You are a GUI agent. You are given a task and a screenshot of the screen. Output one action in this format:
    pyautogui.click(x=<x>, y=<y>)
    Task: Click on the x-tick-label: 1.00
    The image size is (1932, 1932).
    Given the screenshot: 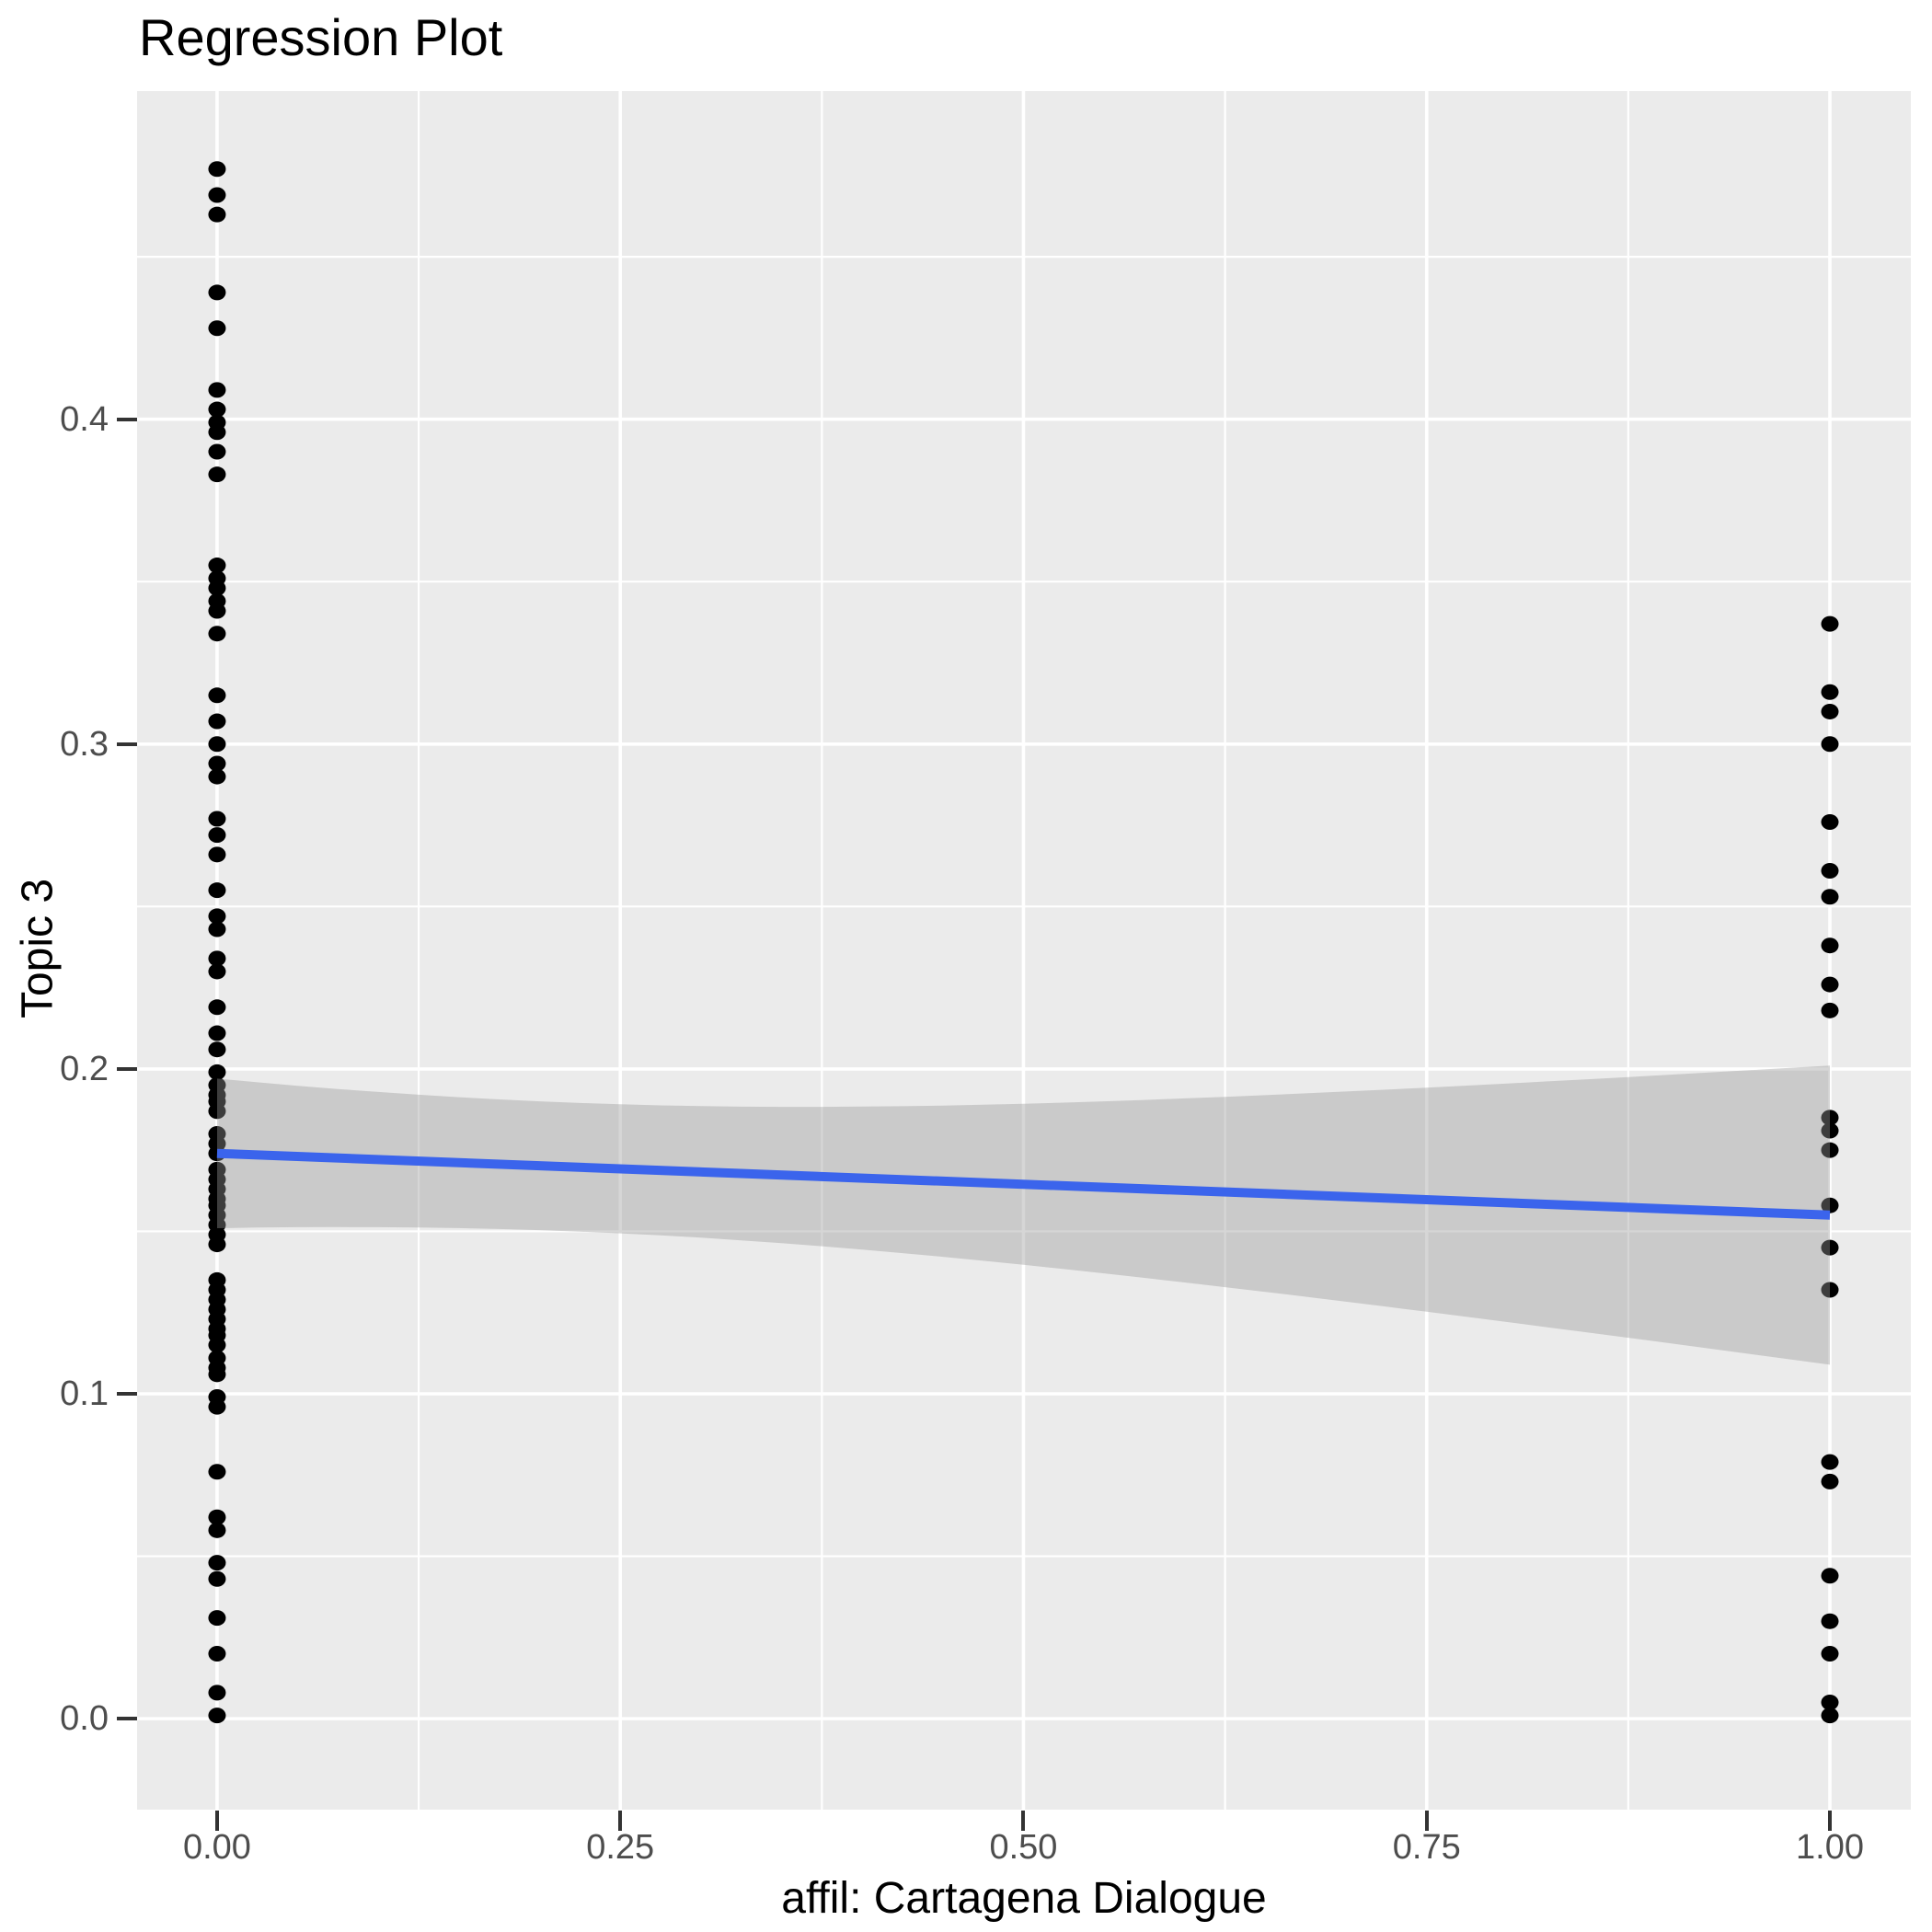 What is the action you would take?
    pyautogui.click(x=1830, y=1847)
    